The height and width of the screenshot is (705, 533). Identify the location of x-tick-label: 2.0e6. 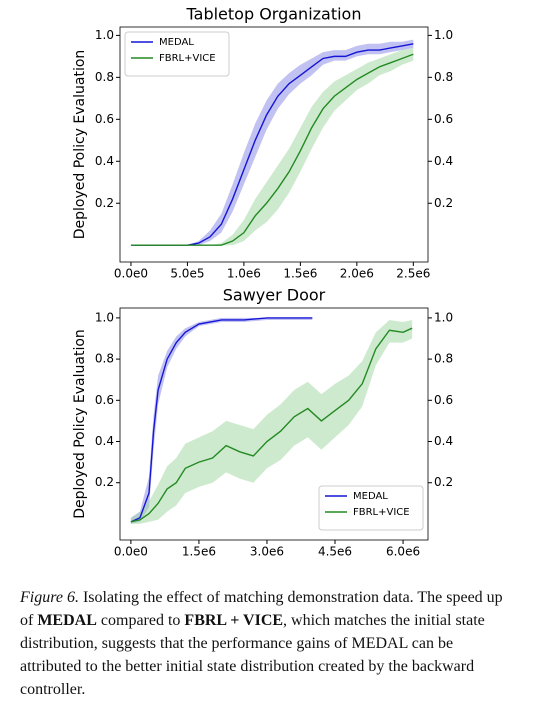
(357, 274).